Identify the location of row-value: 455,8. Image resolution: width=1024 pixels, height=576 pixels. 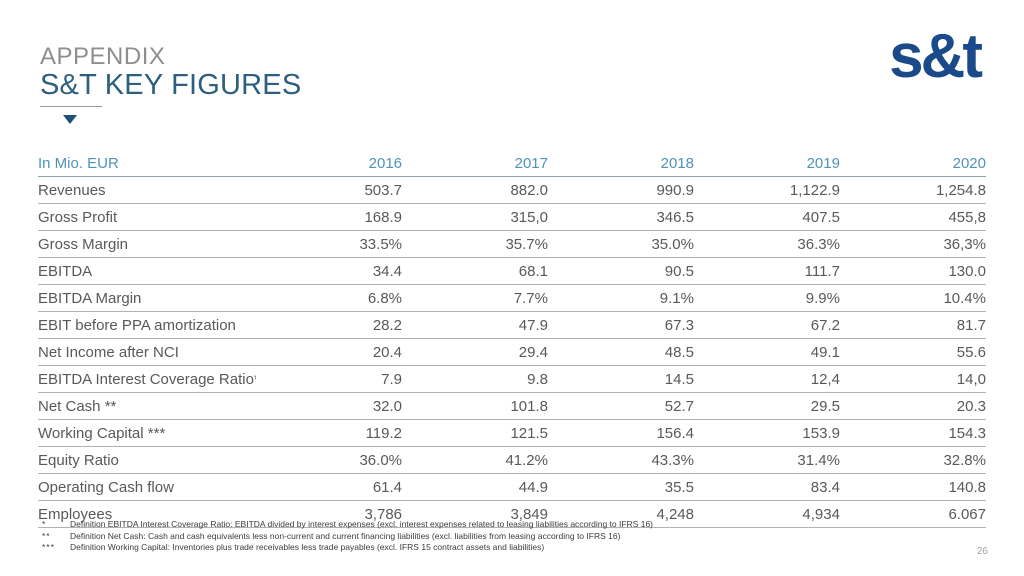
(912, 217).